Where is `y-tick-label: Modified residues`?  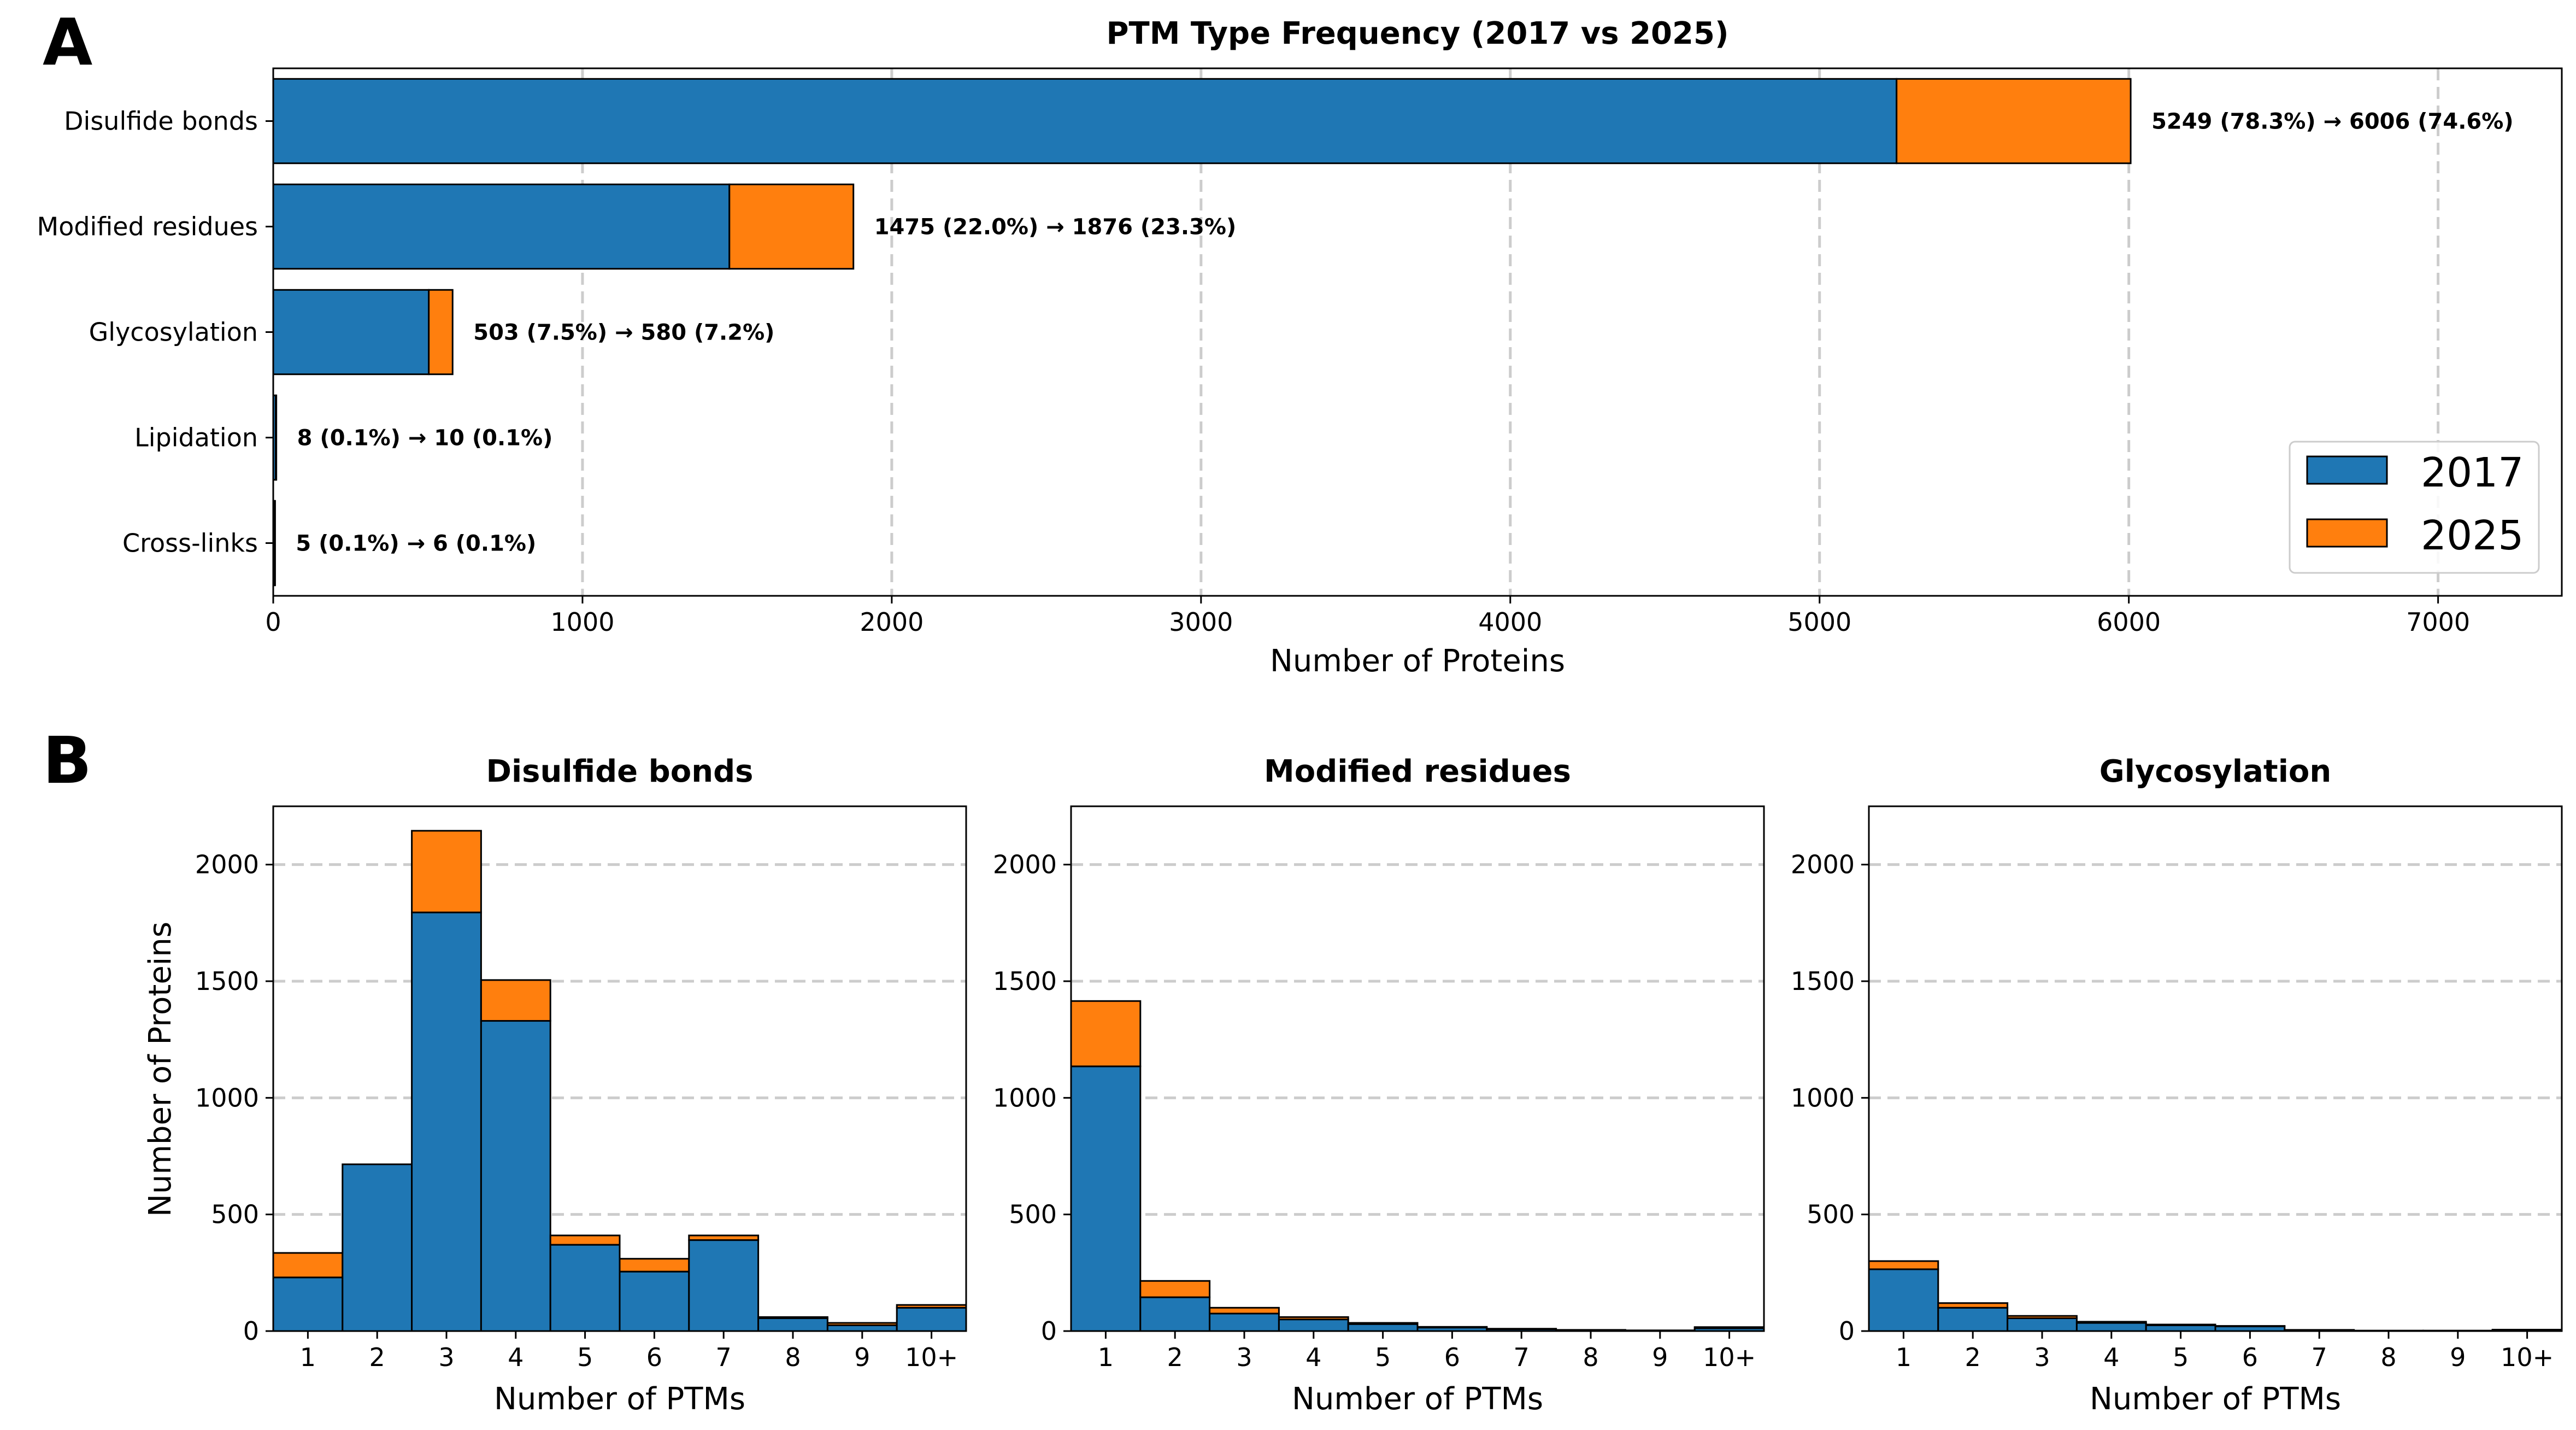
y-tick-label: Modified residues is located at coordinates (147, 227).